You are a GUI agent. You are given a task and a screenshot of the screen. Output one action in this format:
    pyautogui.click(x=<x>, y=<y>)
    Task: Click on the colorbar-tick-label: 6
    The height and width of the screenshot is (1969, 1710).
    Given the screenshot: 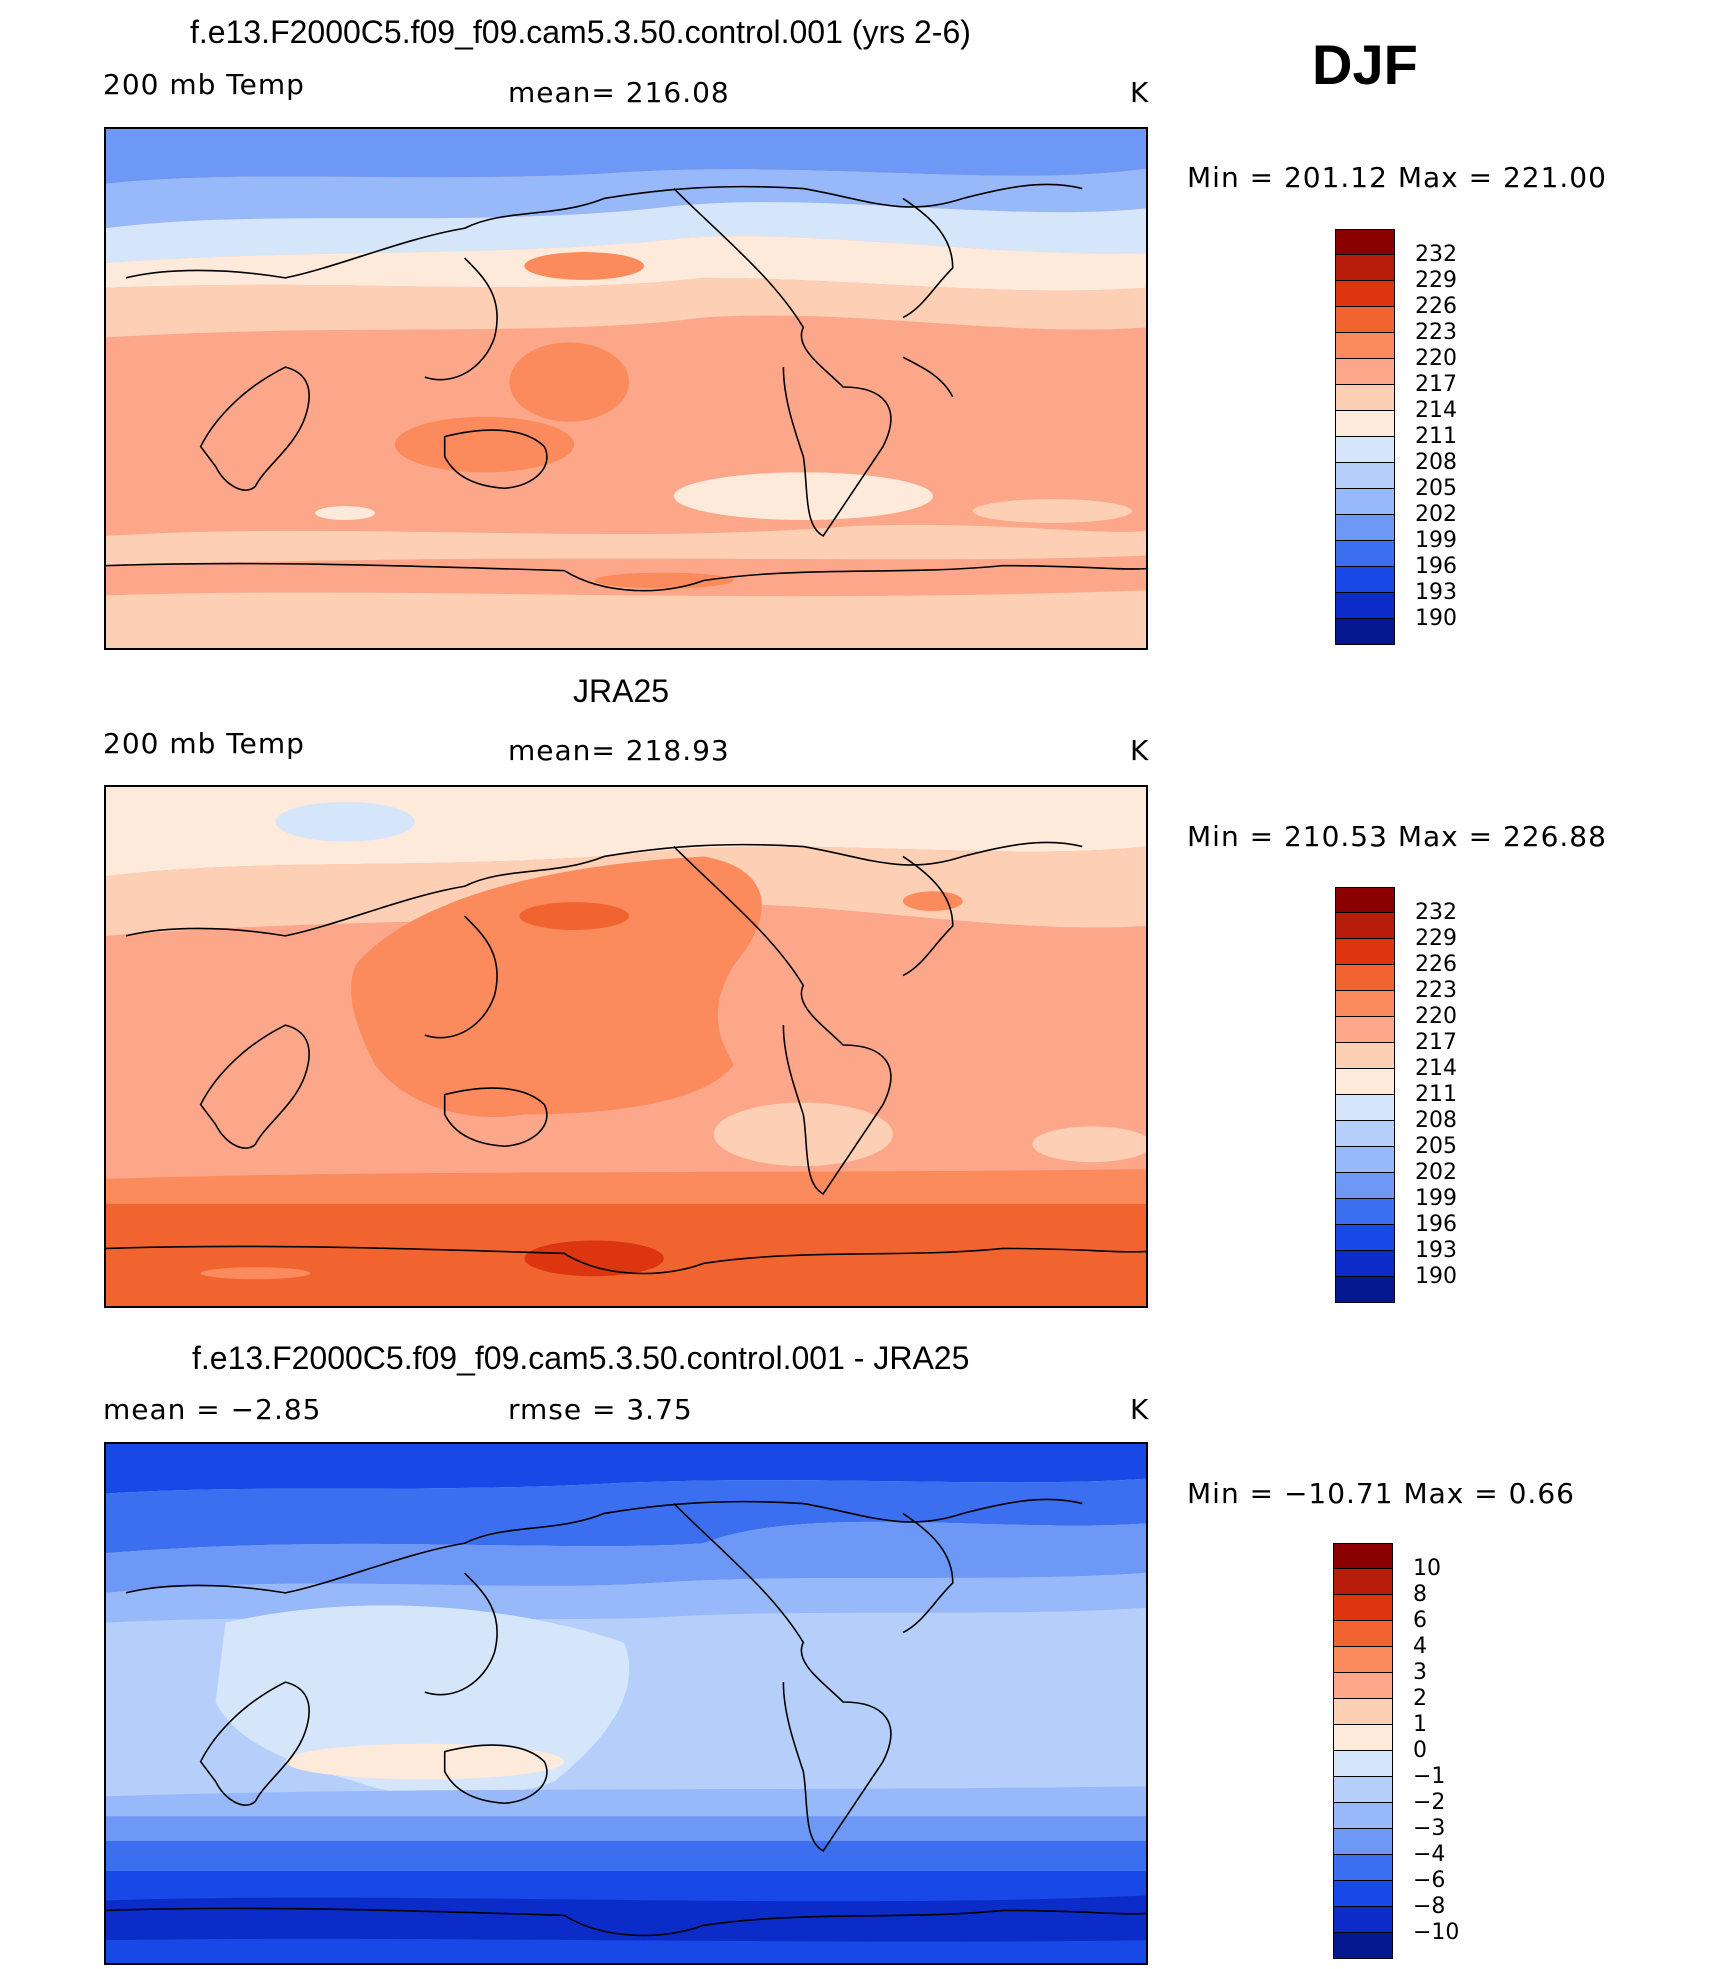 What is the action you would take?
    pyautogui.click(x=1420, y=1620)
    